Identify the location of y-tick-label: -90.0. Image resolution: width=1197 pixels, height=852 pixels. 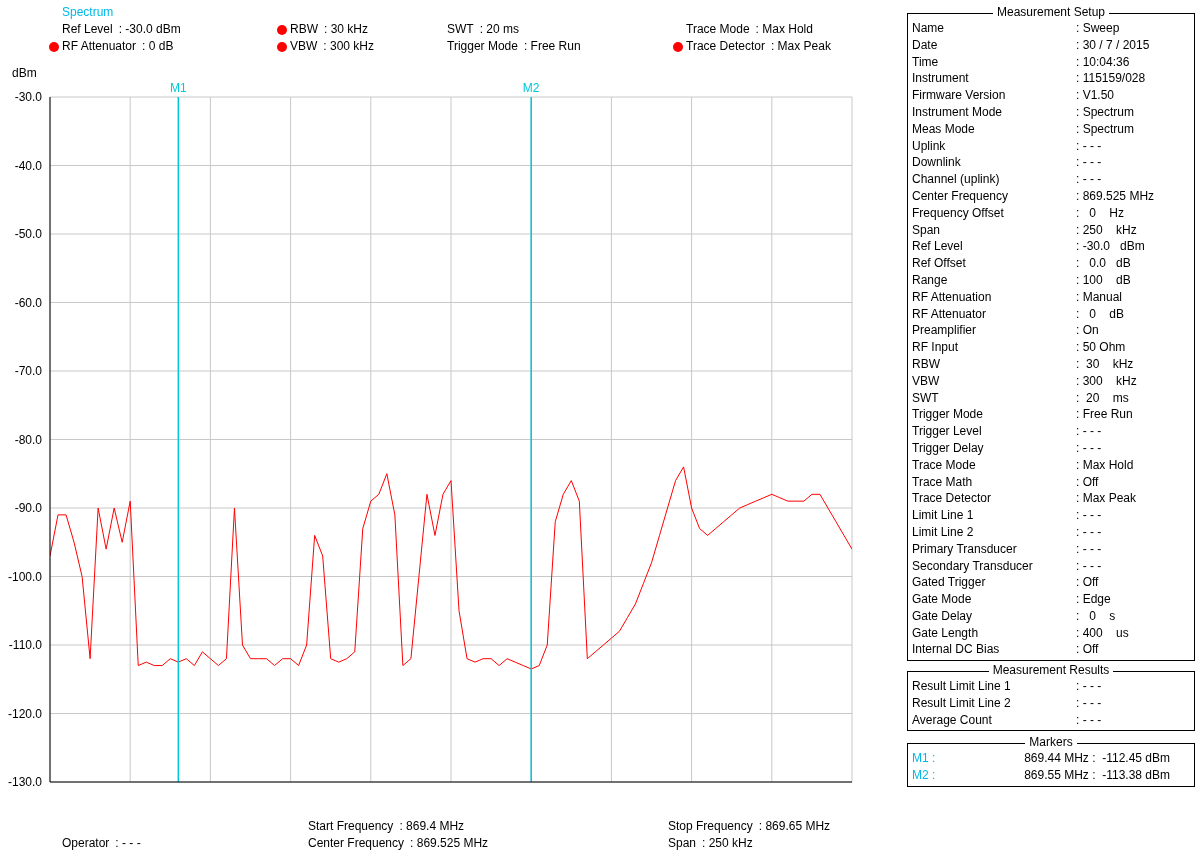
(28, 508).